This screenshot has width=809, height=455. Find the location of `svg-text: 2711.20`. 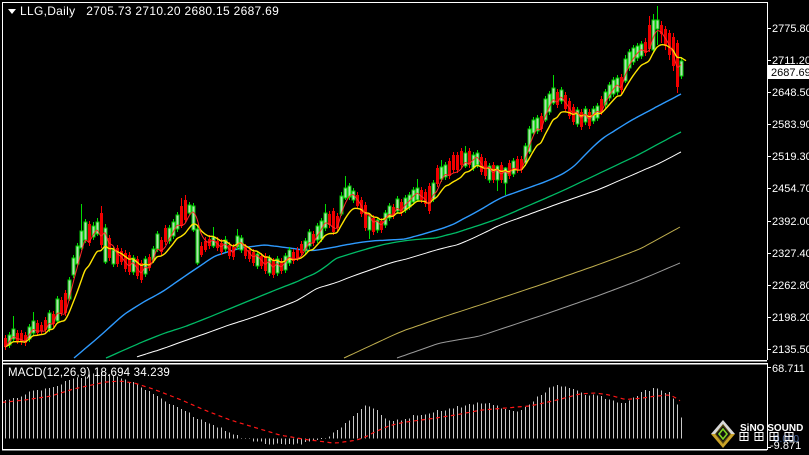

svg-text: 2711.20 is located at coordinates (790, 61).